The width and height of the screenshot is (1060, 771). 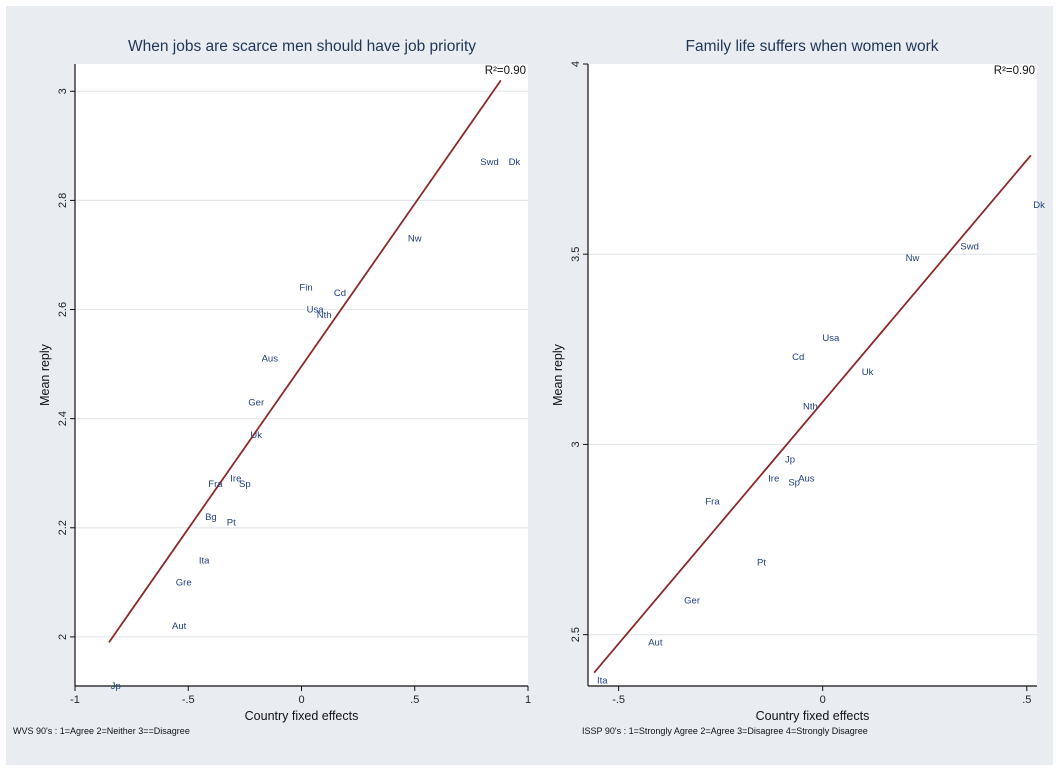 I want to click on y-tick-label: 3.5, so click(x=576, y=254).